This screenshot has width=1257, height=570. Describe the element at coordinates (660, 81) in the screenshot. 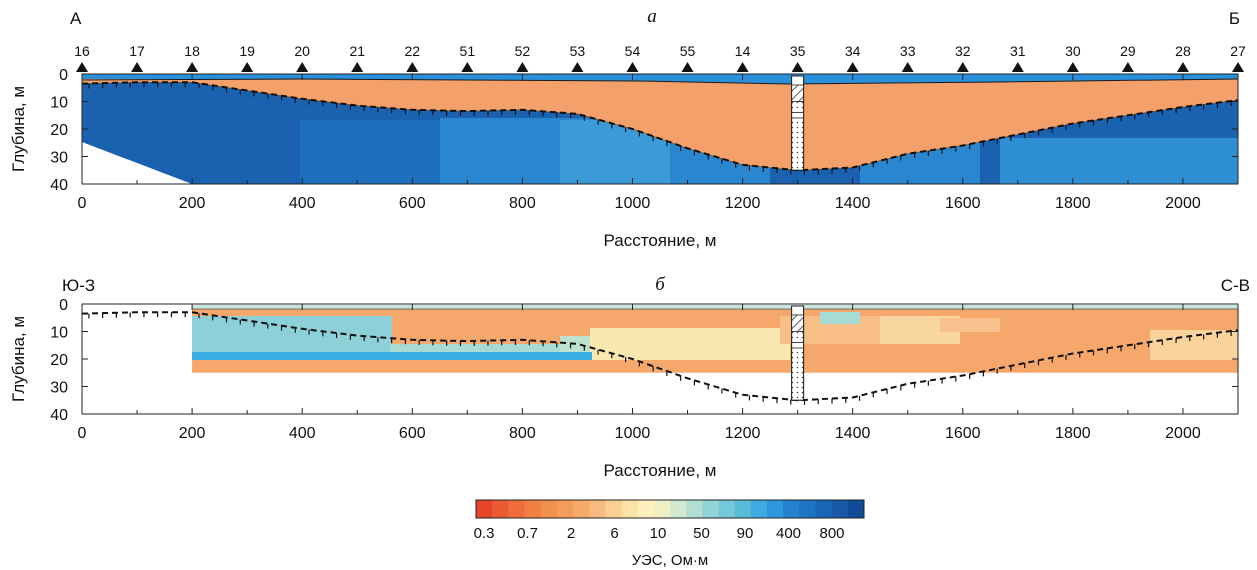

I see `panel-a-surface-line` at that location.